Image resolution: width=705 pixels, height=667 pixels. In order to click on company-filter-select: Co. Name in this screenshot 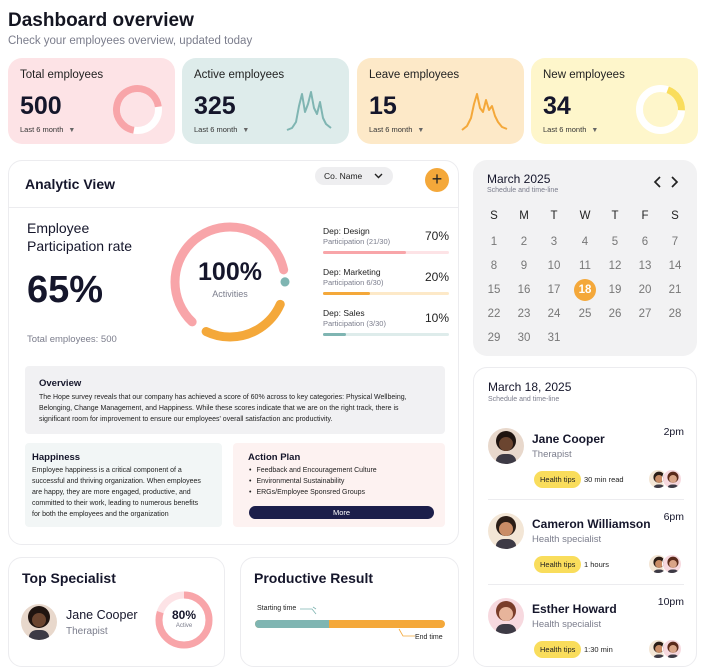, I will do `click(354, 176)`.